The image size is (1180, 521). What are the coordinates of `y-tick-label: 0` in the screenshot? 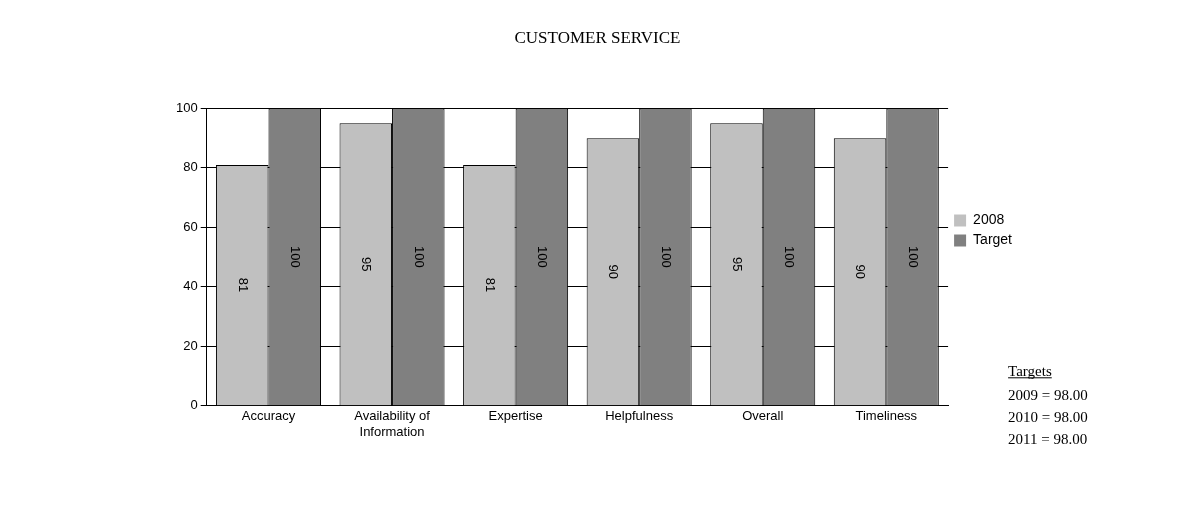 It's located at (194, 405).